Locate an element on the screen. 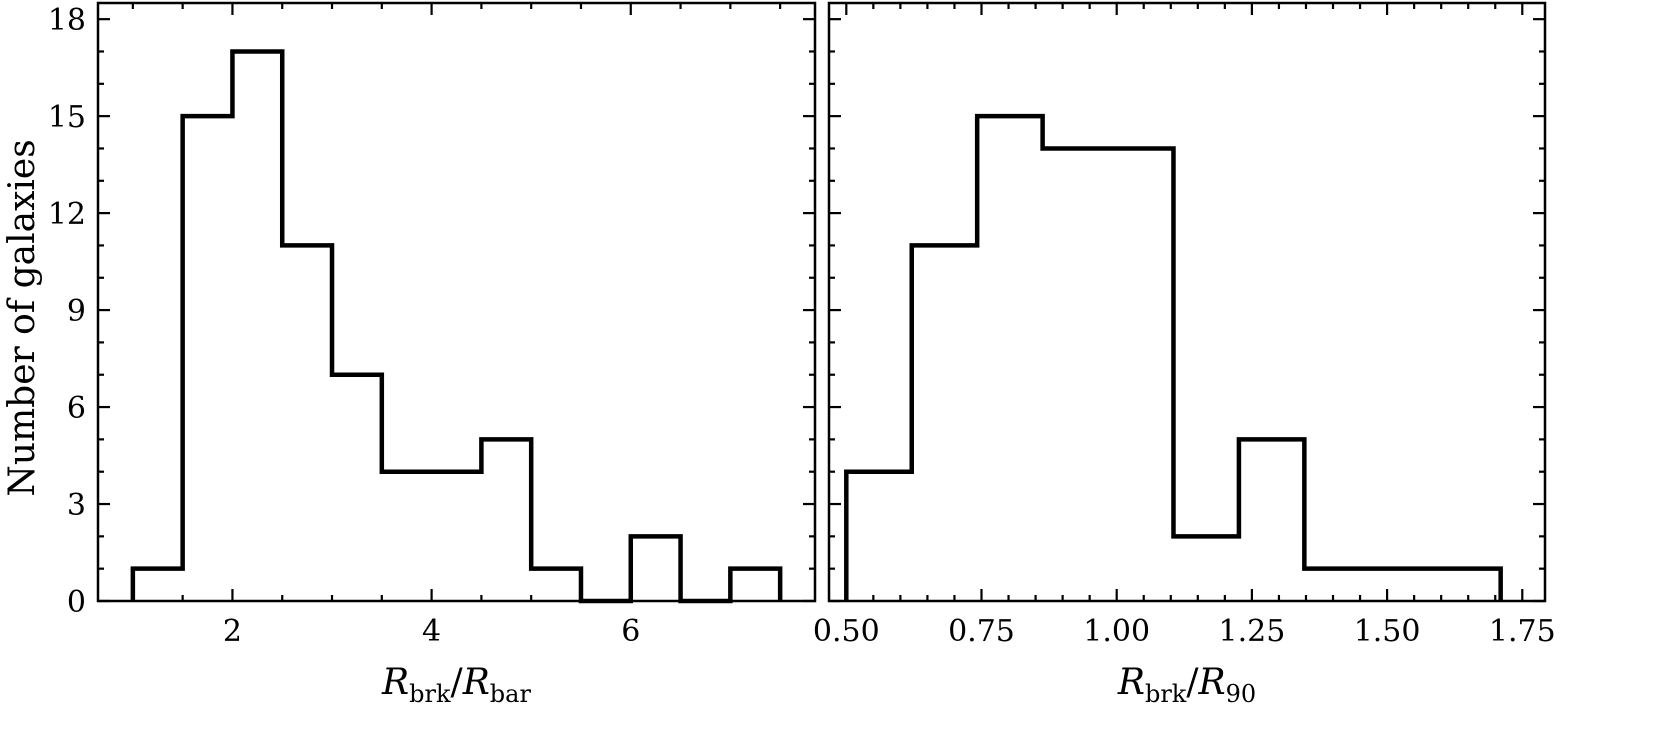 The image size is (1661, 745). y-tick-label: 18 is located at coordinates (67, 20).